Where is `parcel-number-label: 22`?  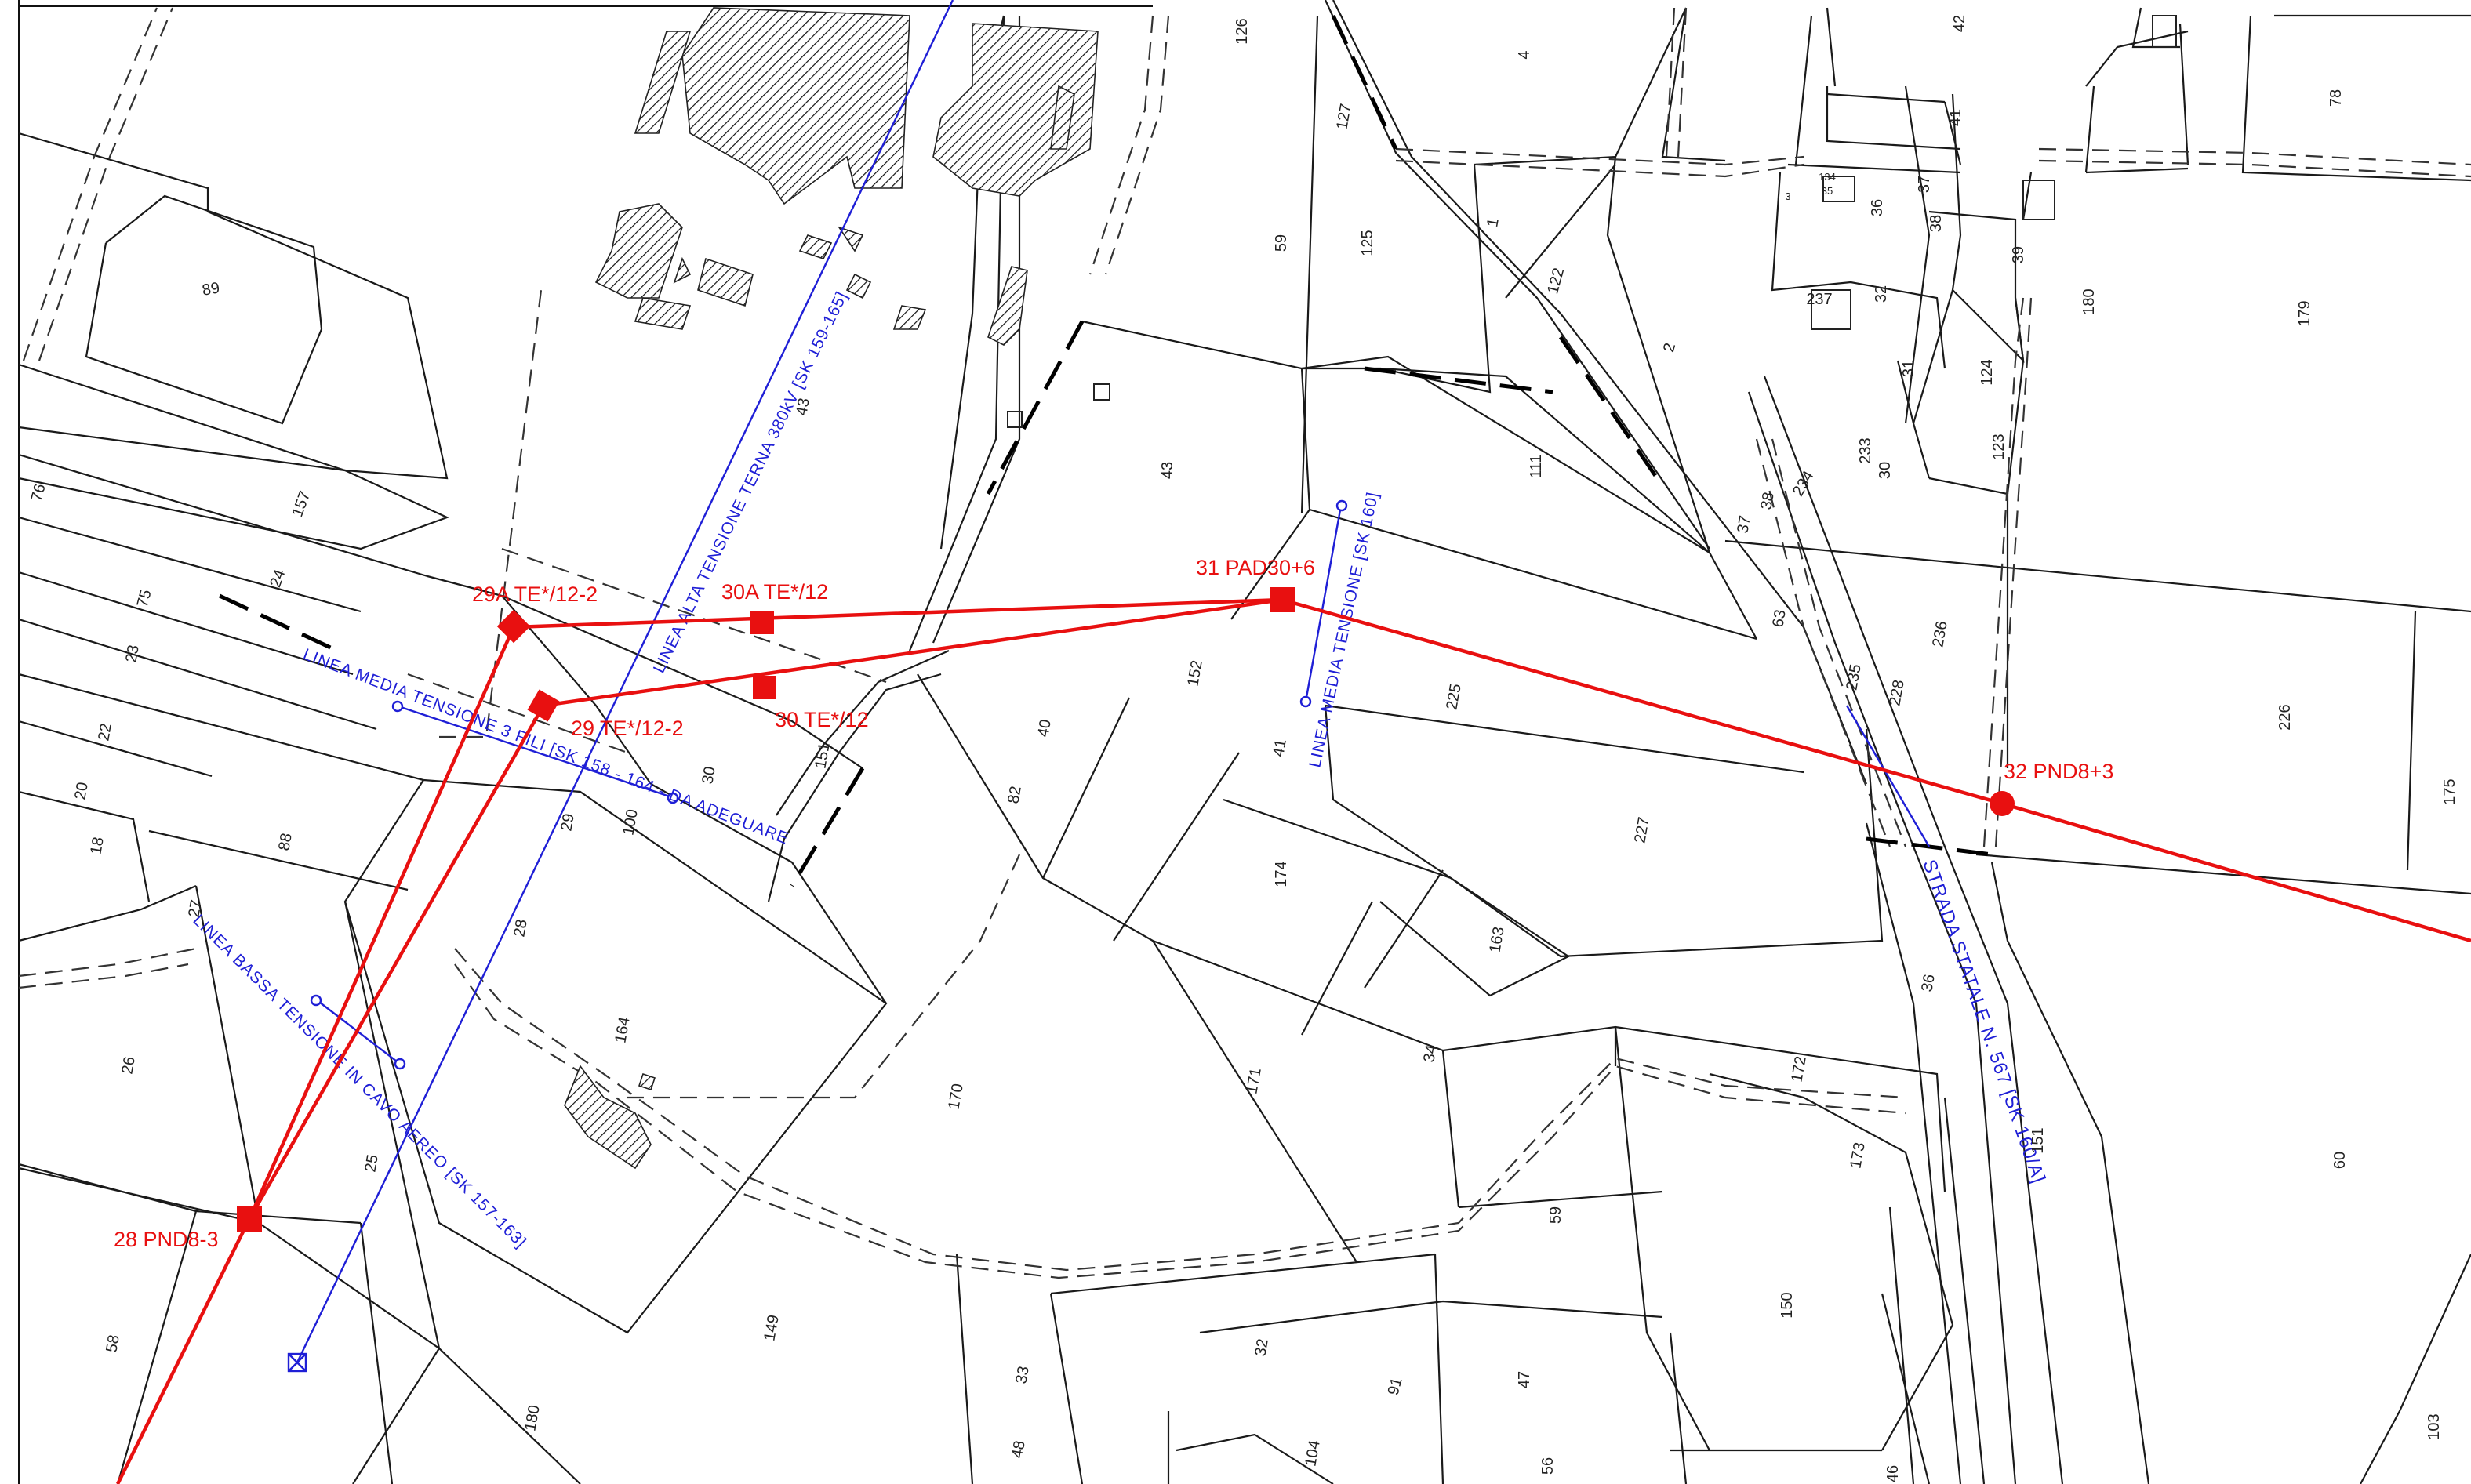 parcel-number-label: 22 is located at coordinates (105, 732).